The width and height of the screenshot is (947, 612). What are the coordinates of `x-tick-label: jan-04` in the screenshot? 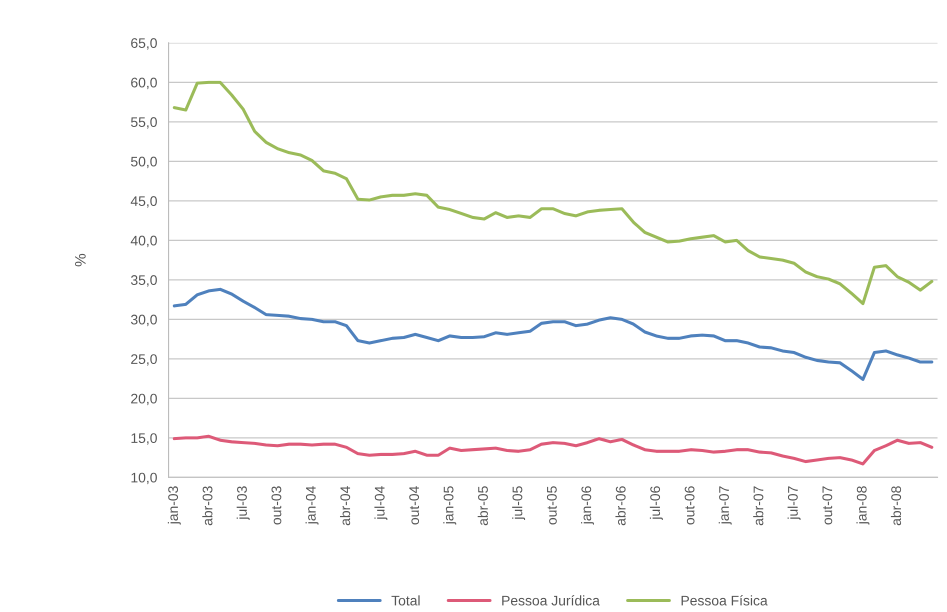 It's located at (312, 505).